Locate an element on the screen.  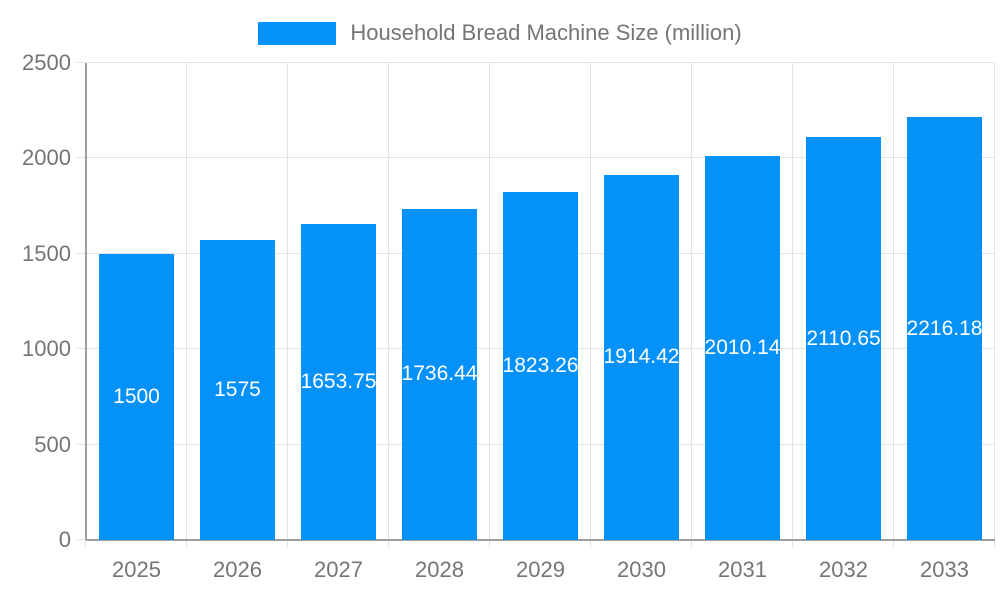
x-axis-tick-label: 2025 is located at coordinates (136, 569).